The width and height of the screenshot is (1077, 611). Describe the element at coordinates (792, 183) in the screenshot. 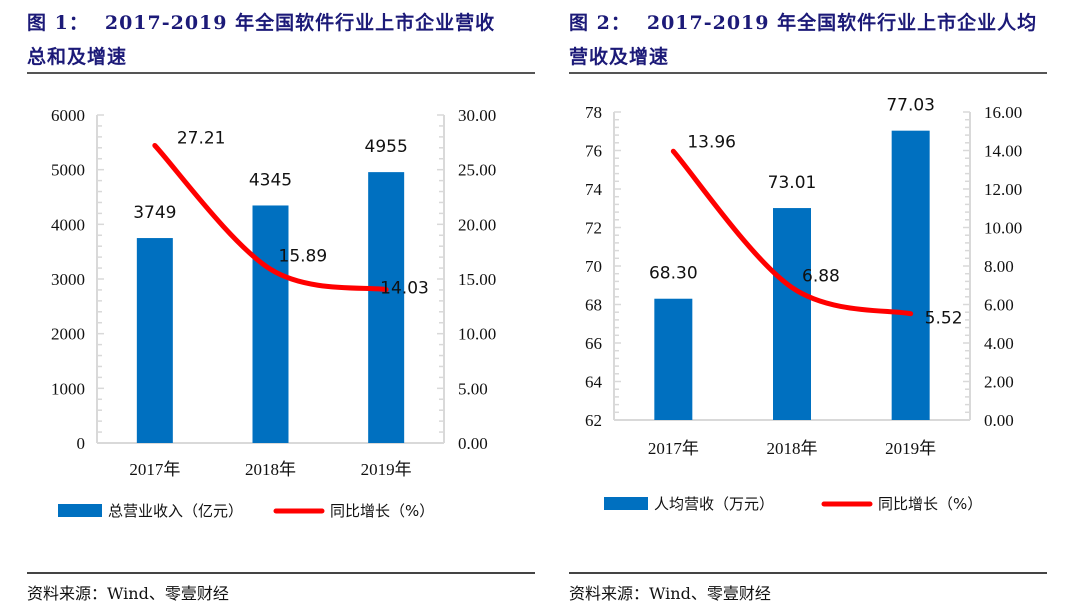

I see `bar-value-label: 73.01` at that location.